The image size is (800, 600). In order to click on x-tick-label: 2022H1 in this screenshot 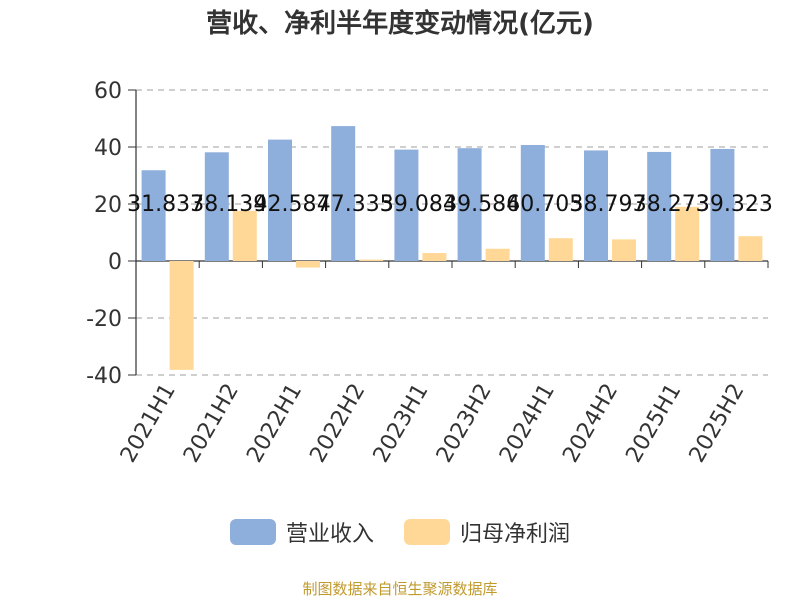, I will do `click(274, 423)`.